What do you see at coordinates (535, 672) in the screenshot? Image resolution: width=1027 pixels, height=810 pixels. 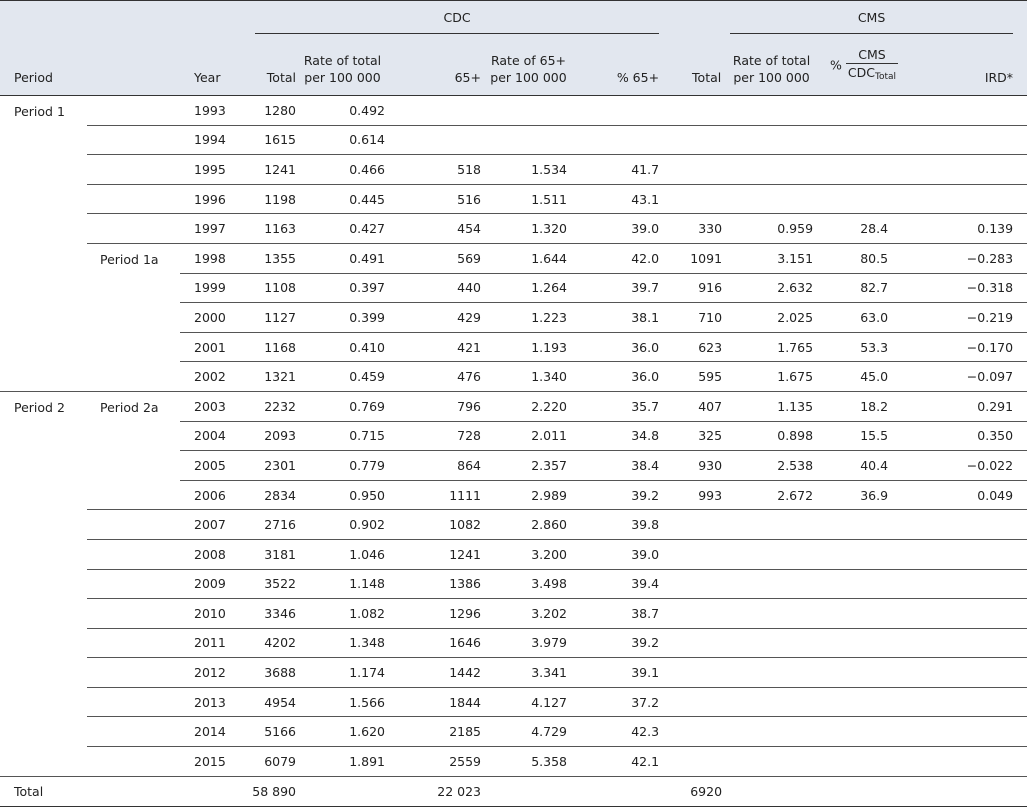 I see `value-cell: 3.341` at bounding box center [535, 672].